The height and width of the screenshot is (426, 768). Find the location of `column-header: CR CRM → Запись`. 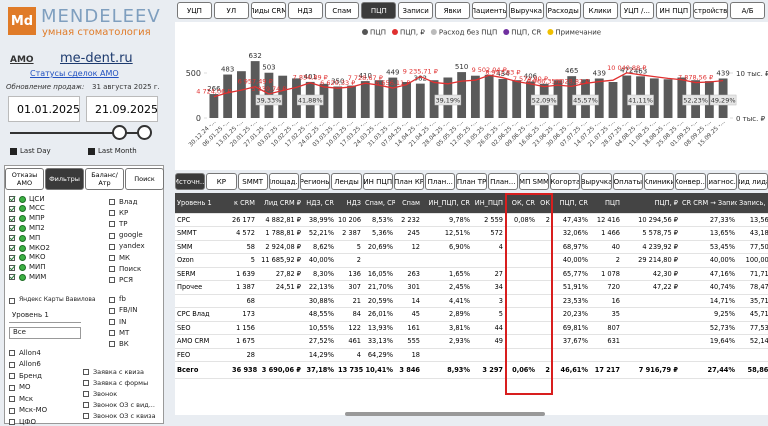

column-header: CR CRM → Запись is located at coordinates (708, 203).